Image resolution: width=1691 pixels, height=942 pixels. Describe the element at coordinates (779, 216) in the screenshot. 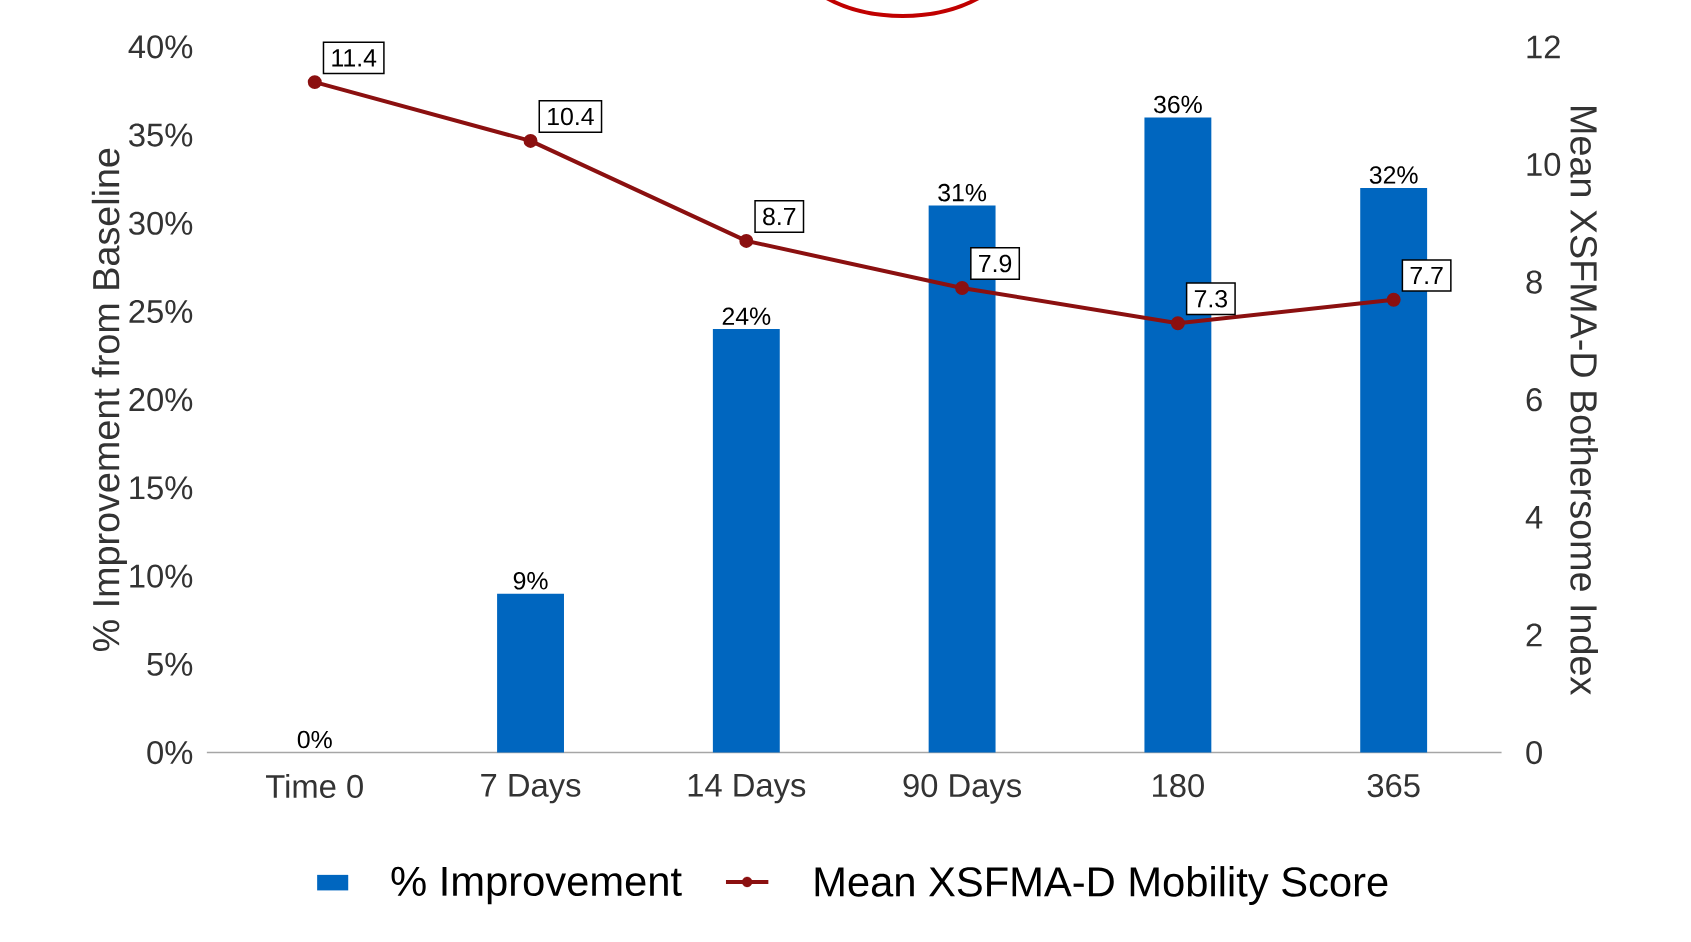

I see `data-label: 8.7` at that location.